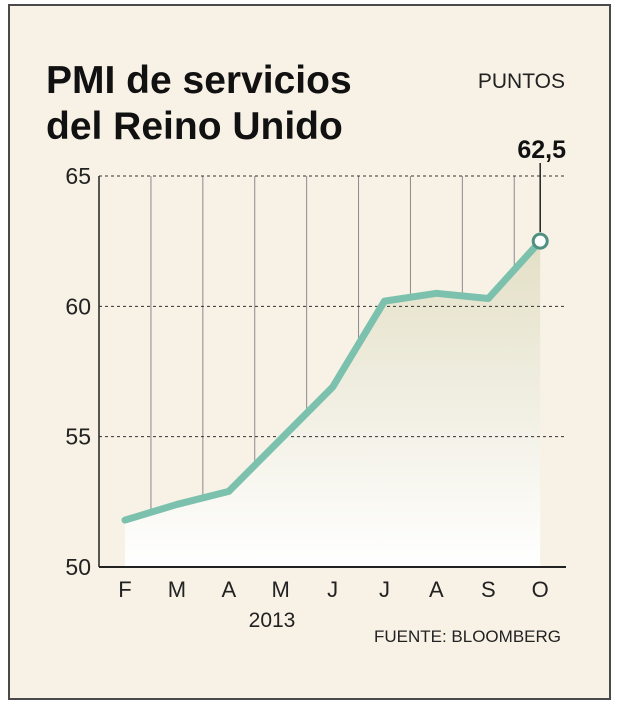 This screenshot has width=617, height=704. I want to click on x-tick-label: S, so click(488, 589).